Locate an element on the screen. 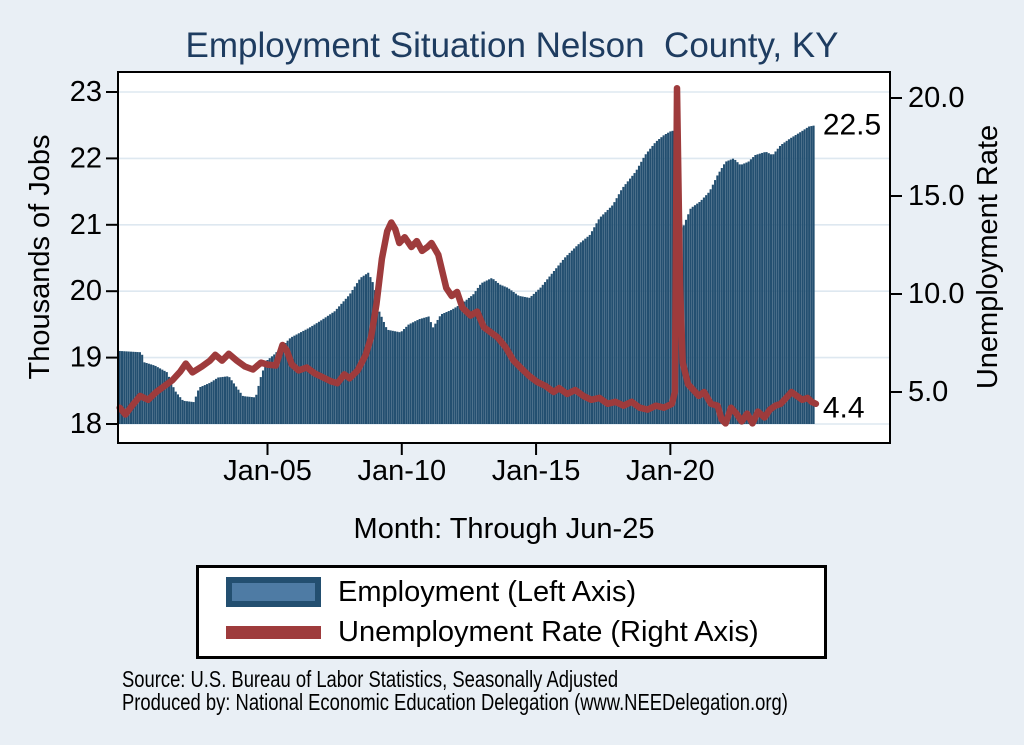 This screenshot has height=745, width=1024. svg-text: Jan-05 is located at coordinates (267, 471).